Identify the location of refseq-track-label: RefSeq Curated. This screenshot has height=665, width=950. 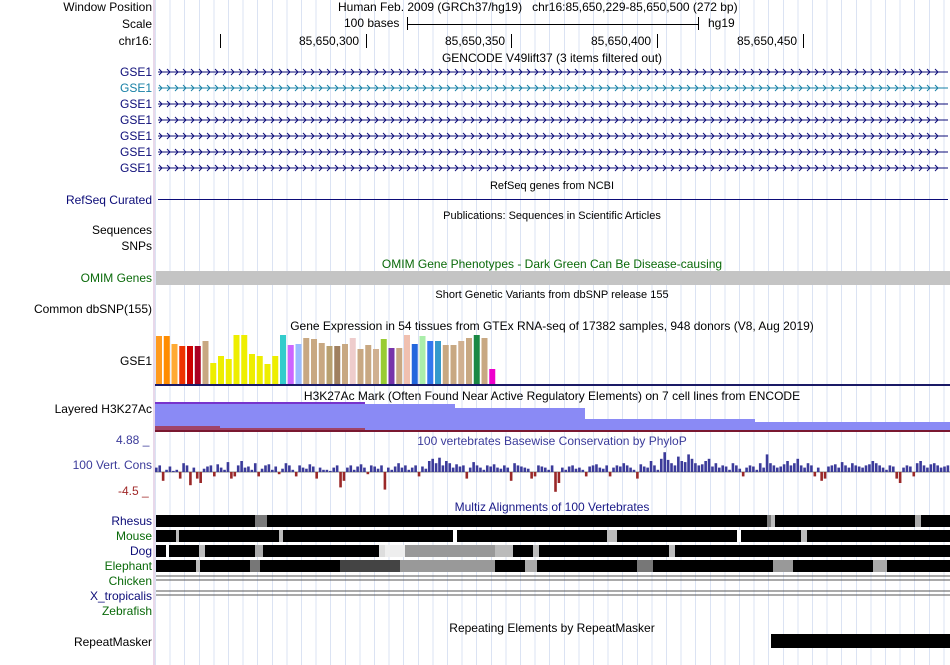
(108, 200).